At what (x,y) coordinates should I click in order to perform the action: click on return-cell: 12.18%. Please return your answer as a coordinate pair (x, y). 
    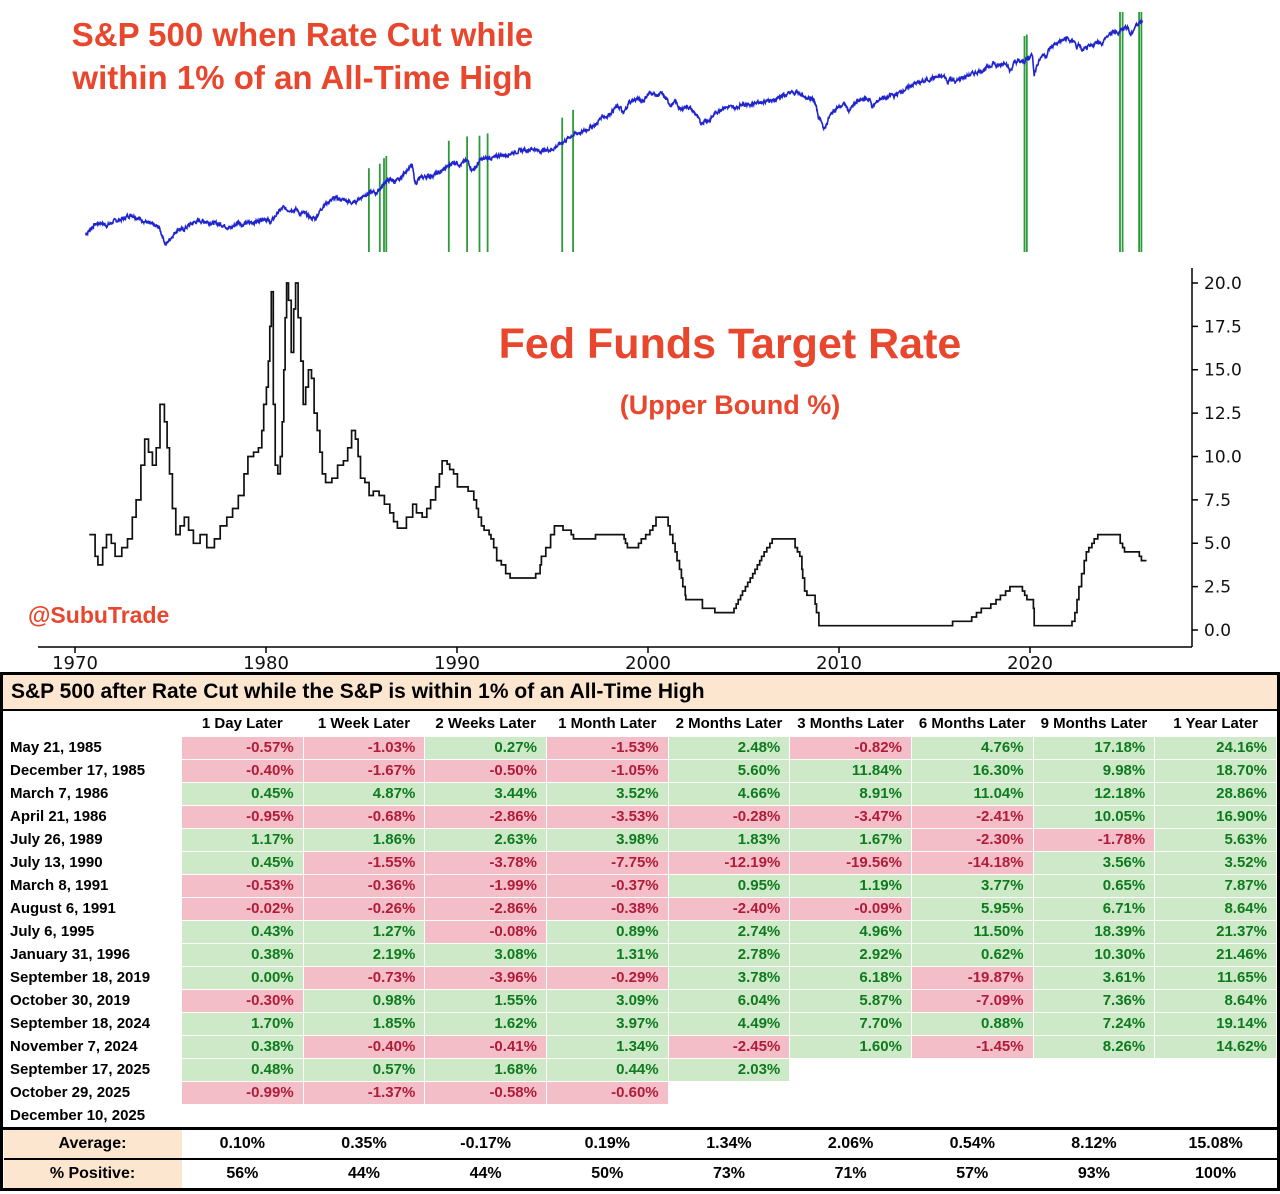
    Looking at the image, I should click on (1094, 794).